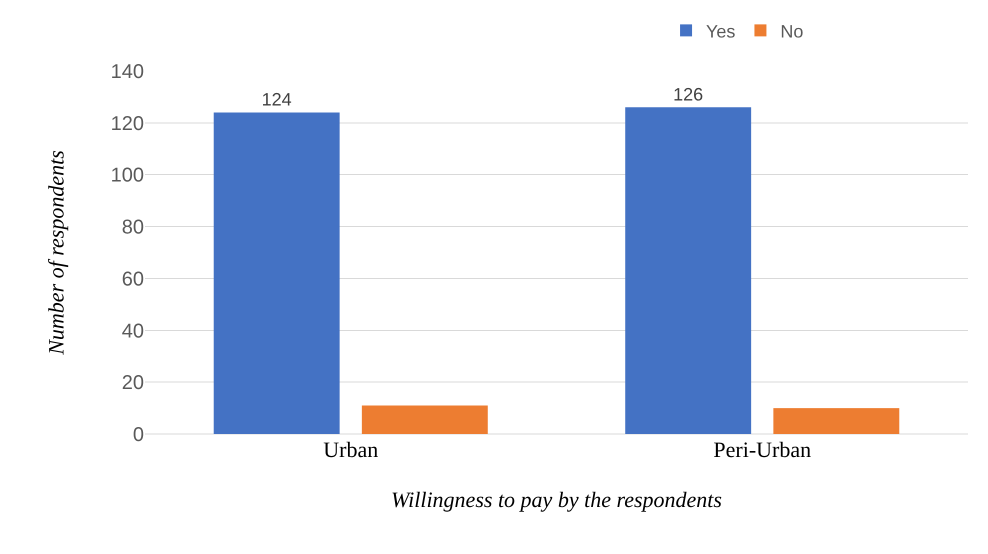 This screenshot has width=988, height=554. Describe the element at coordinates (55, 253) in the screenshot. I see `y-axis-title: Number of respondents` at that location.